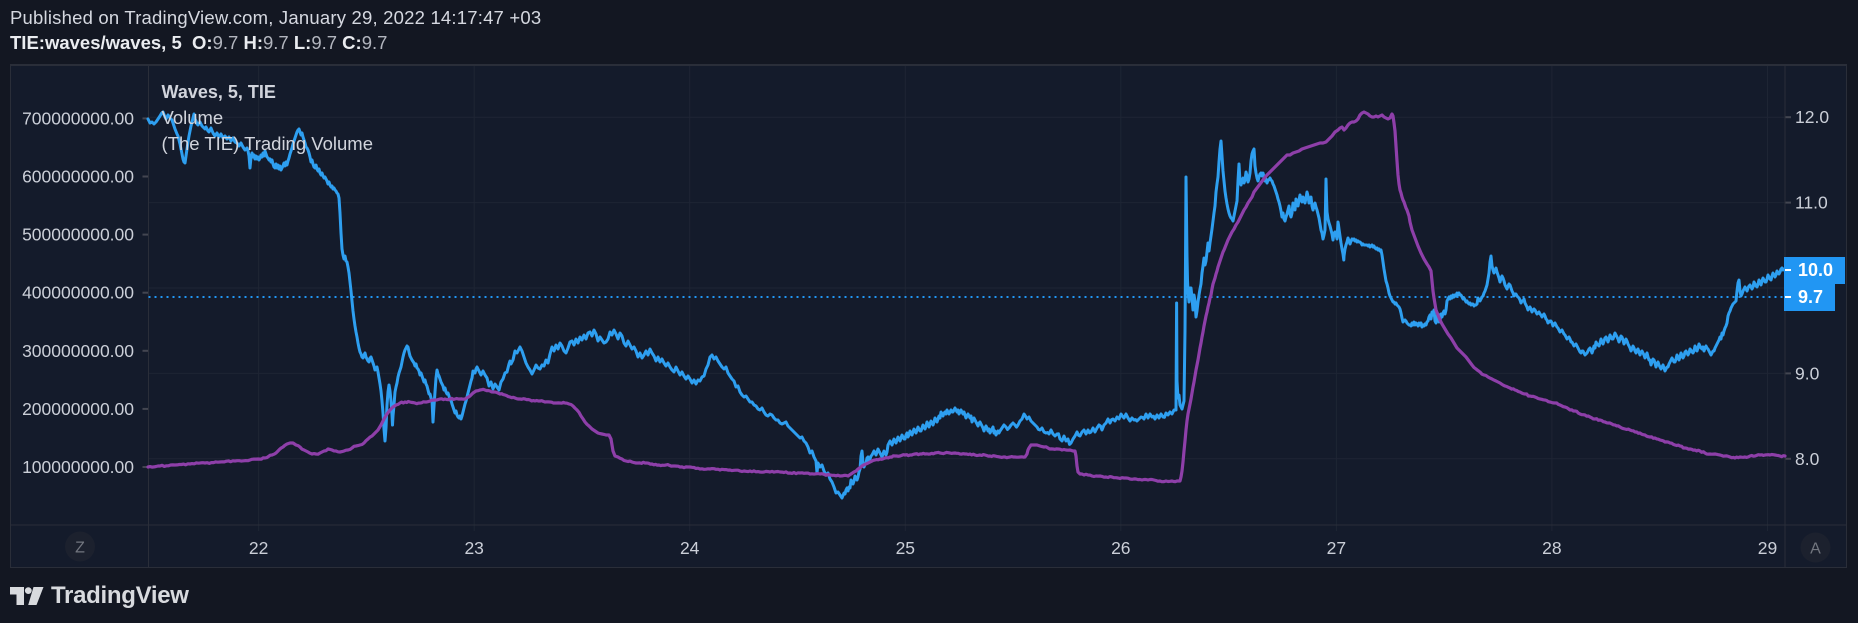  Describe the element at coordinates (78, 293) in the screenshot. I see `svg-text: 400000000.00` at that location.